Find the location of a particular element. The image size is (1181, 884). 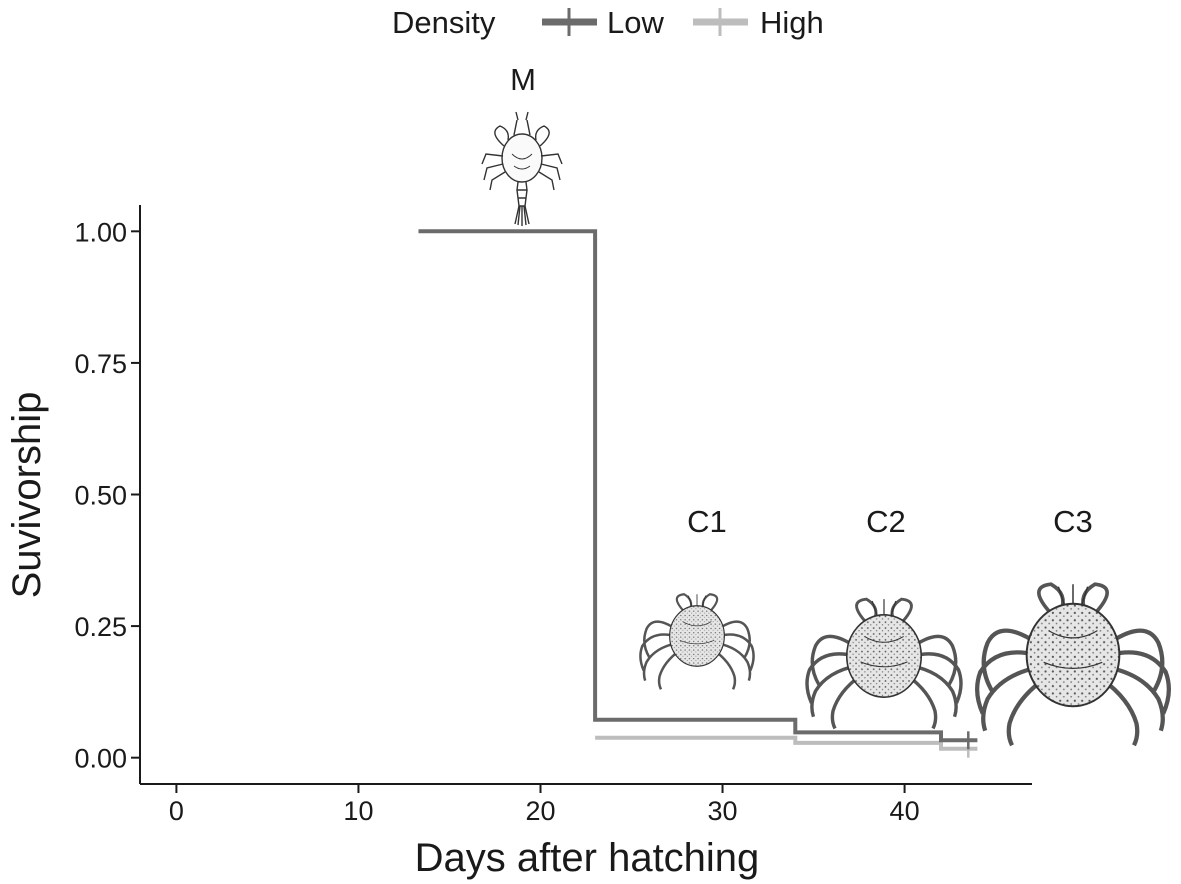

stage-label-m: M is located at coordinates (523, 79).